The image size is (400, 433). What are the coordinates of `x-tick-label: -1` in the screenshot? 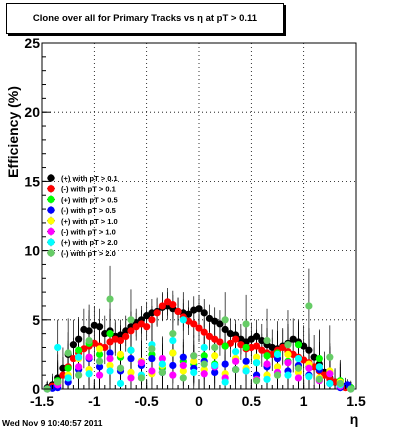 It's located at (94, 401).